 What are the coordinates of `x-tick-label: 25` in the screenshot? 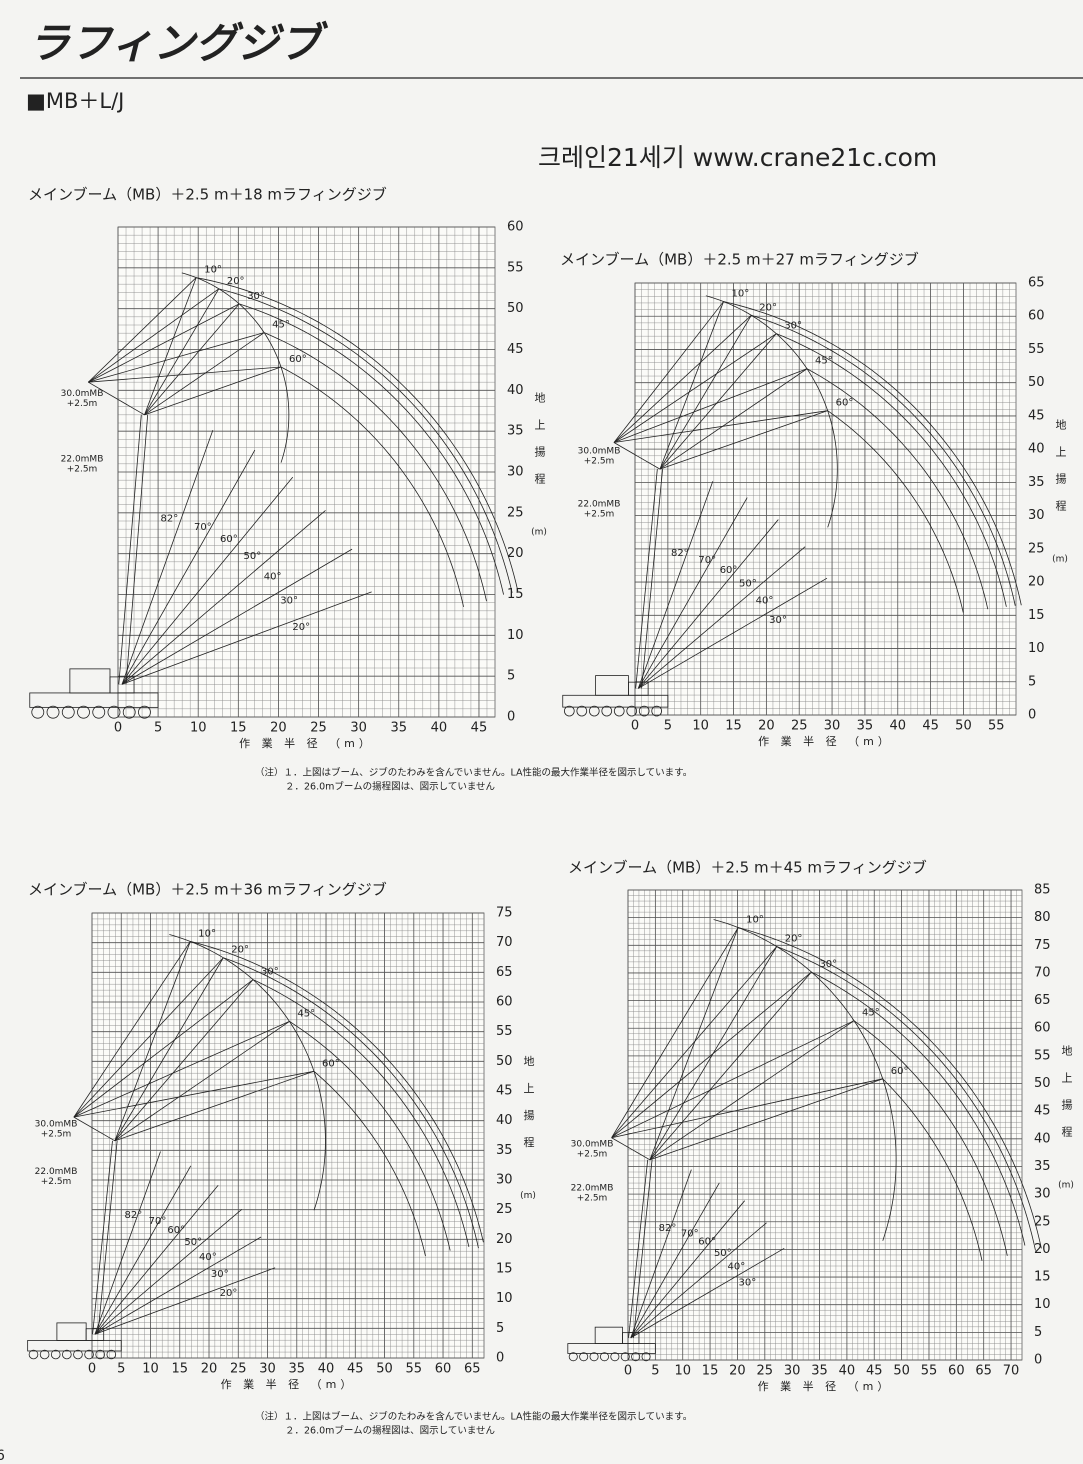 It's located at (799, 726).